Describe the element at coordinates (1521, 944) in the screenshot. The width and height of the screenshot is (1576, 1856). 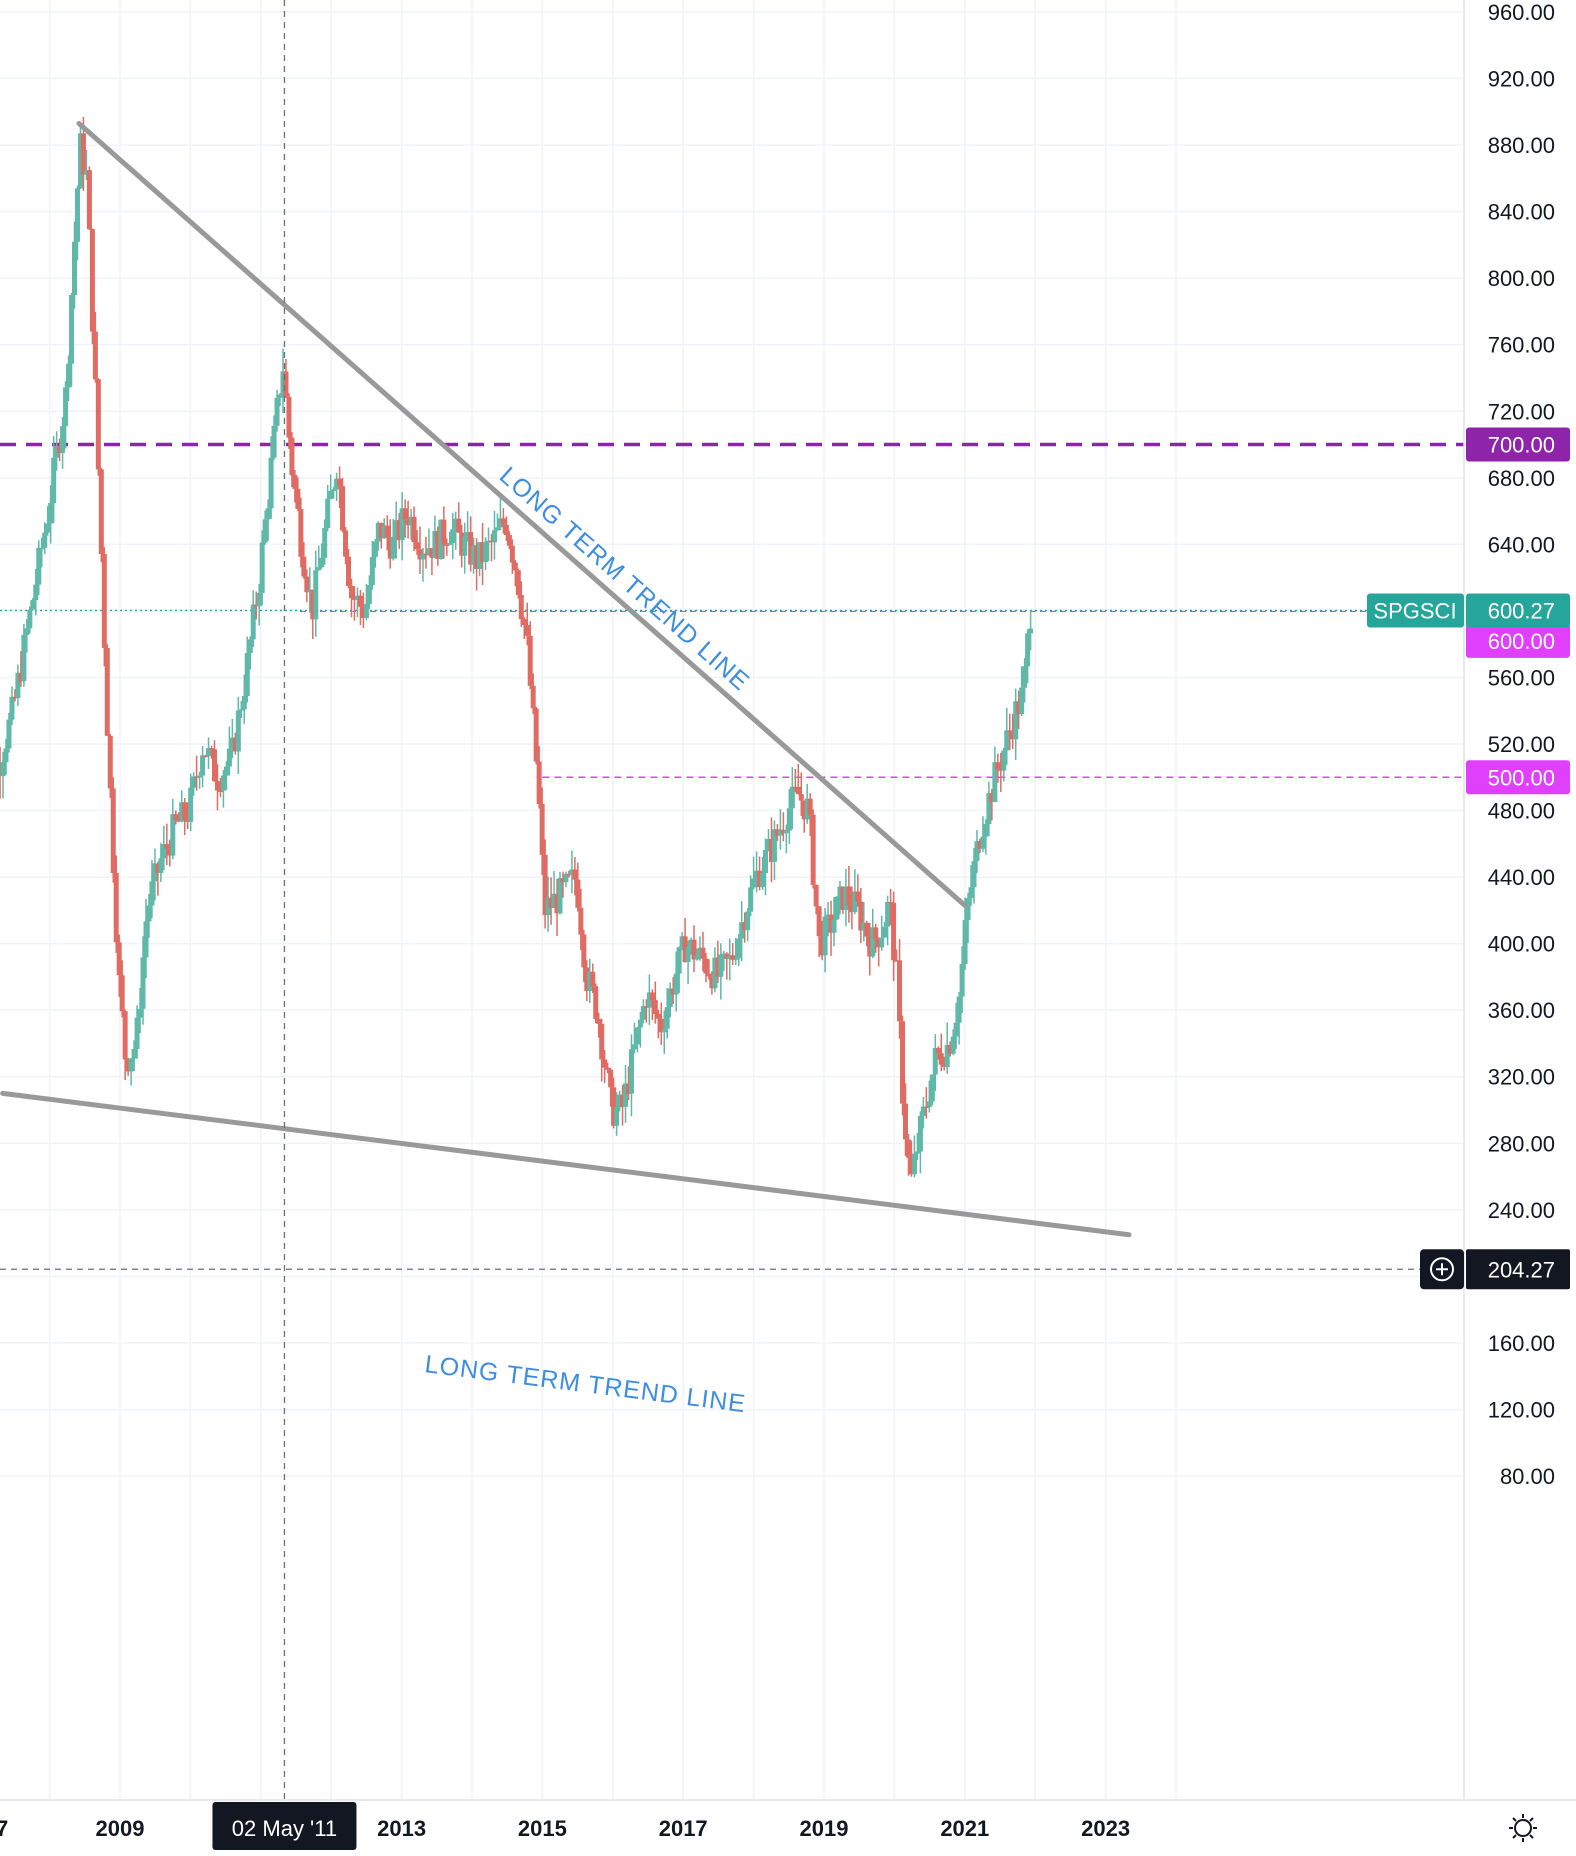
I see `price-tick-label: 400.00` at that location.